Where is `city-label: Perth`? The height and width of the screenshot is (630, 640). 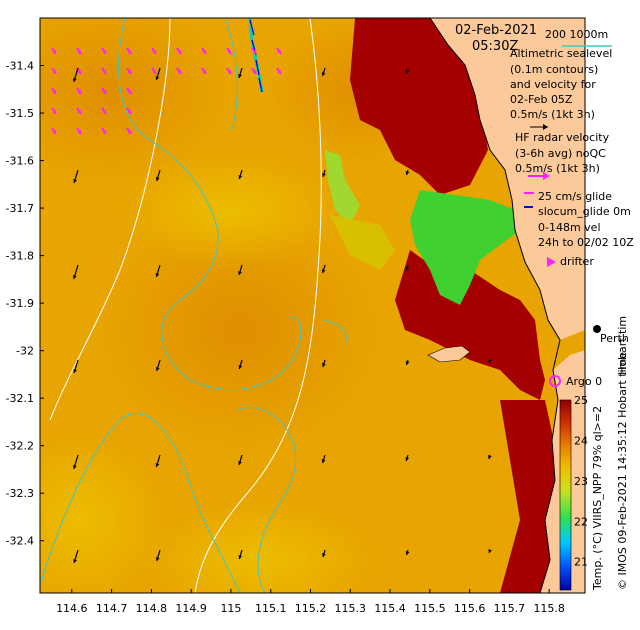 city-label: Perth is located at coordinates (614, 338).